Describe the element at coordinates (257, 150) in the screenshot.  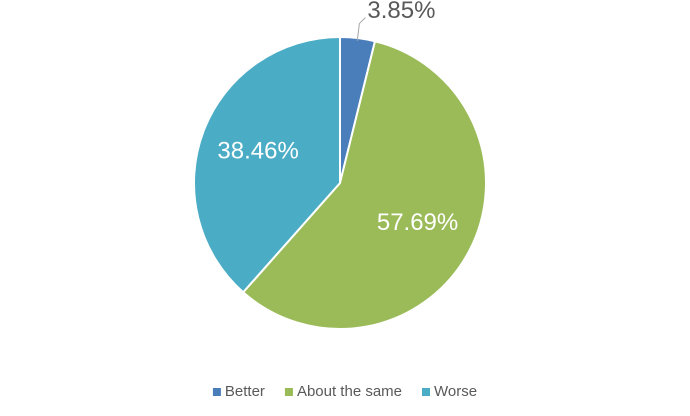
I see `data-label: 38.46%` at that location.